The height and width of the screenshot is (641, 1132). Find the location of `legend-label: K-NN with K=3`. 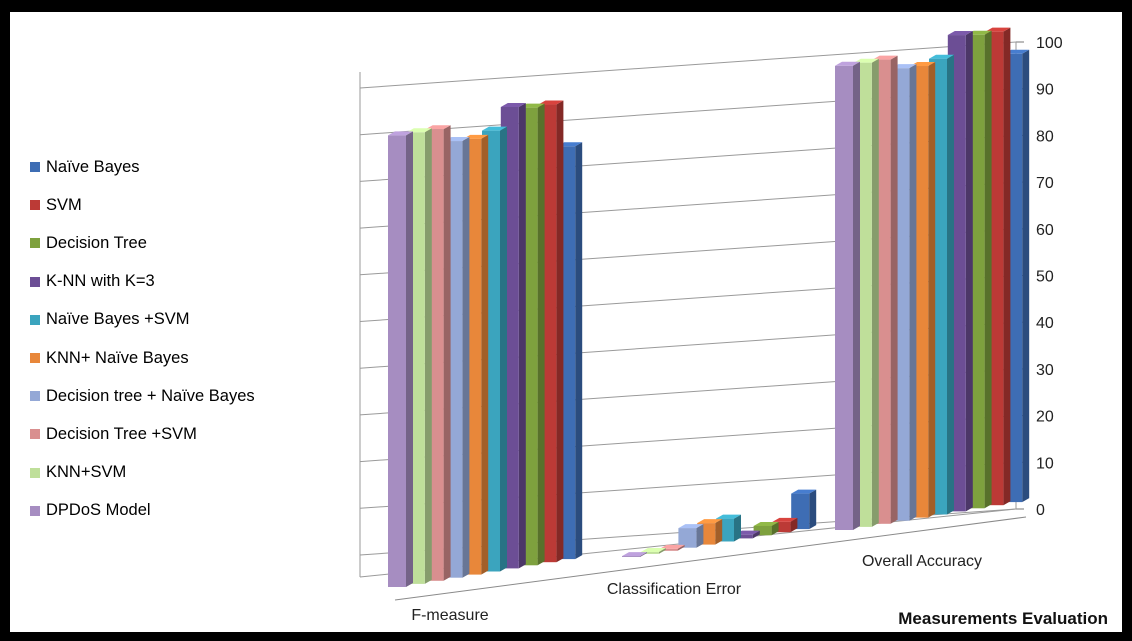

legend-label: K-NN with K=3 is located at coordinates (100, 281).